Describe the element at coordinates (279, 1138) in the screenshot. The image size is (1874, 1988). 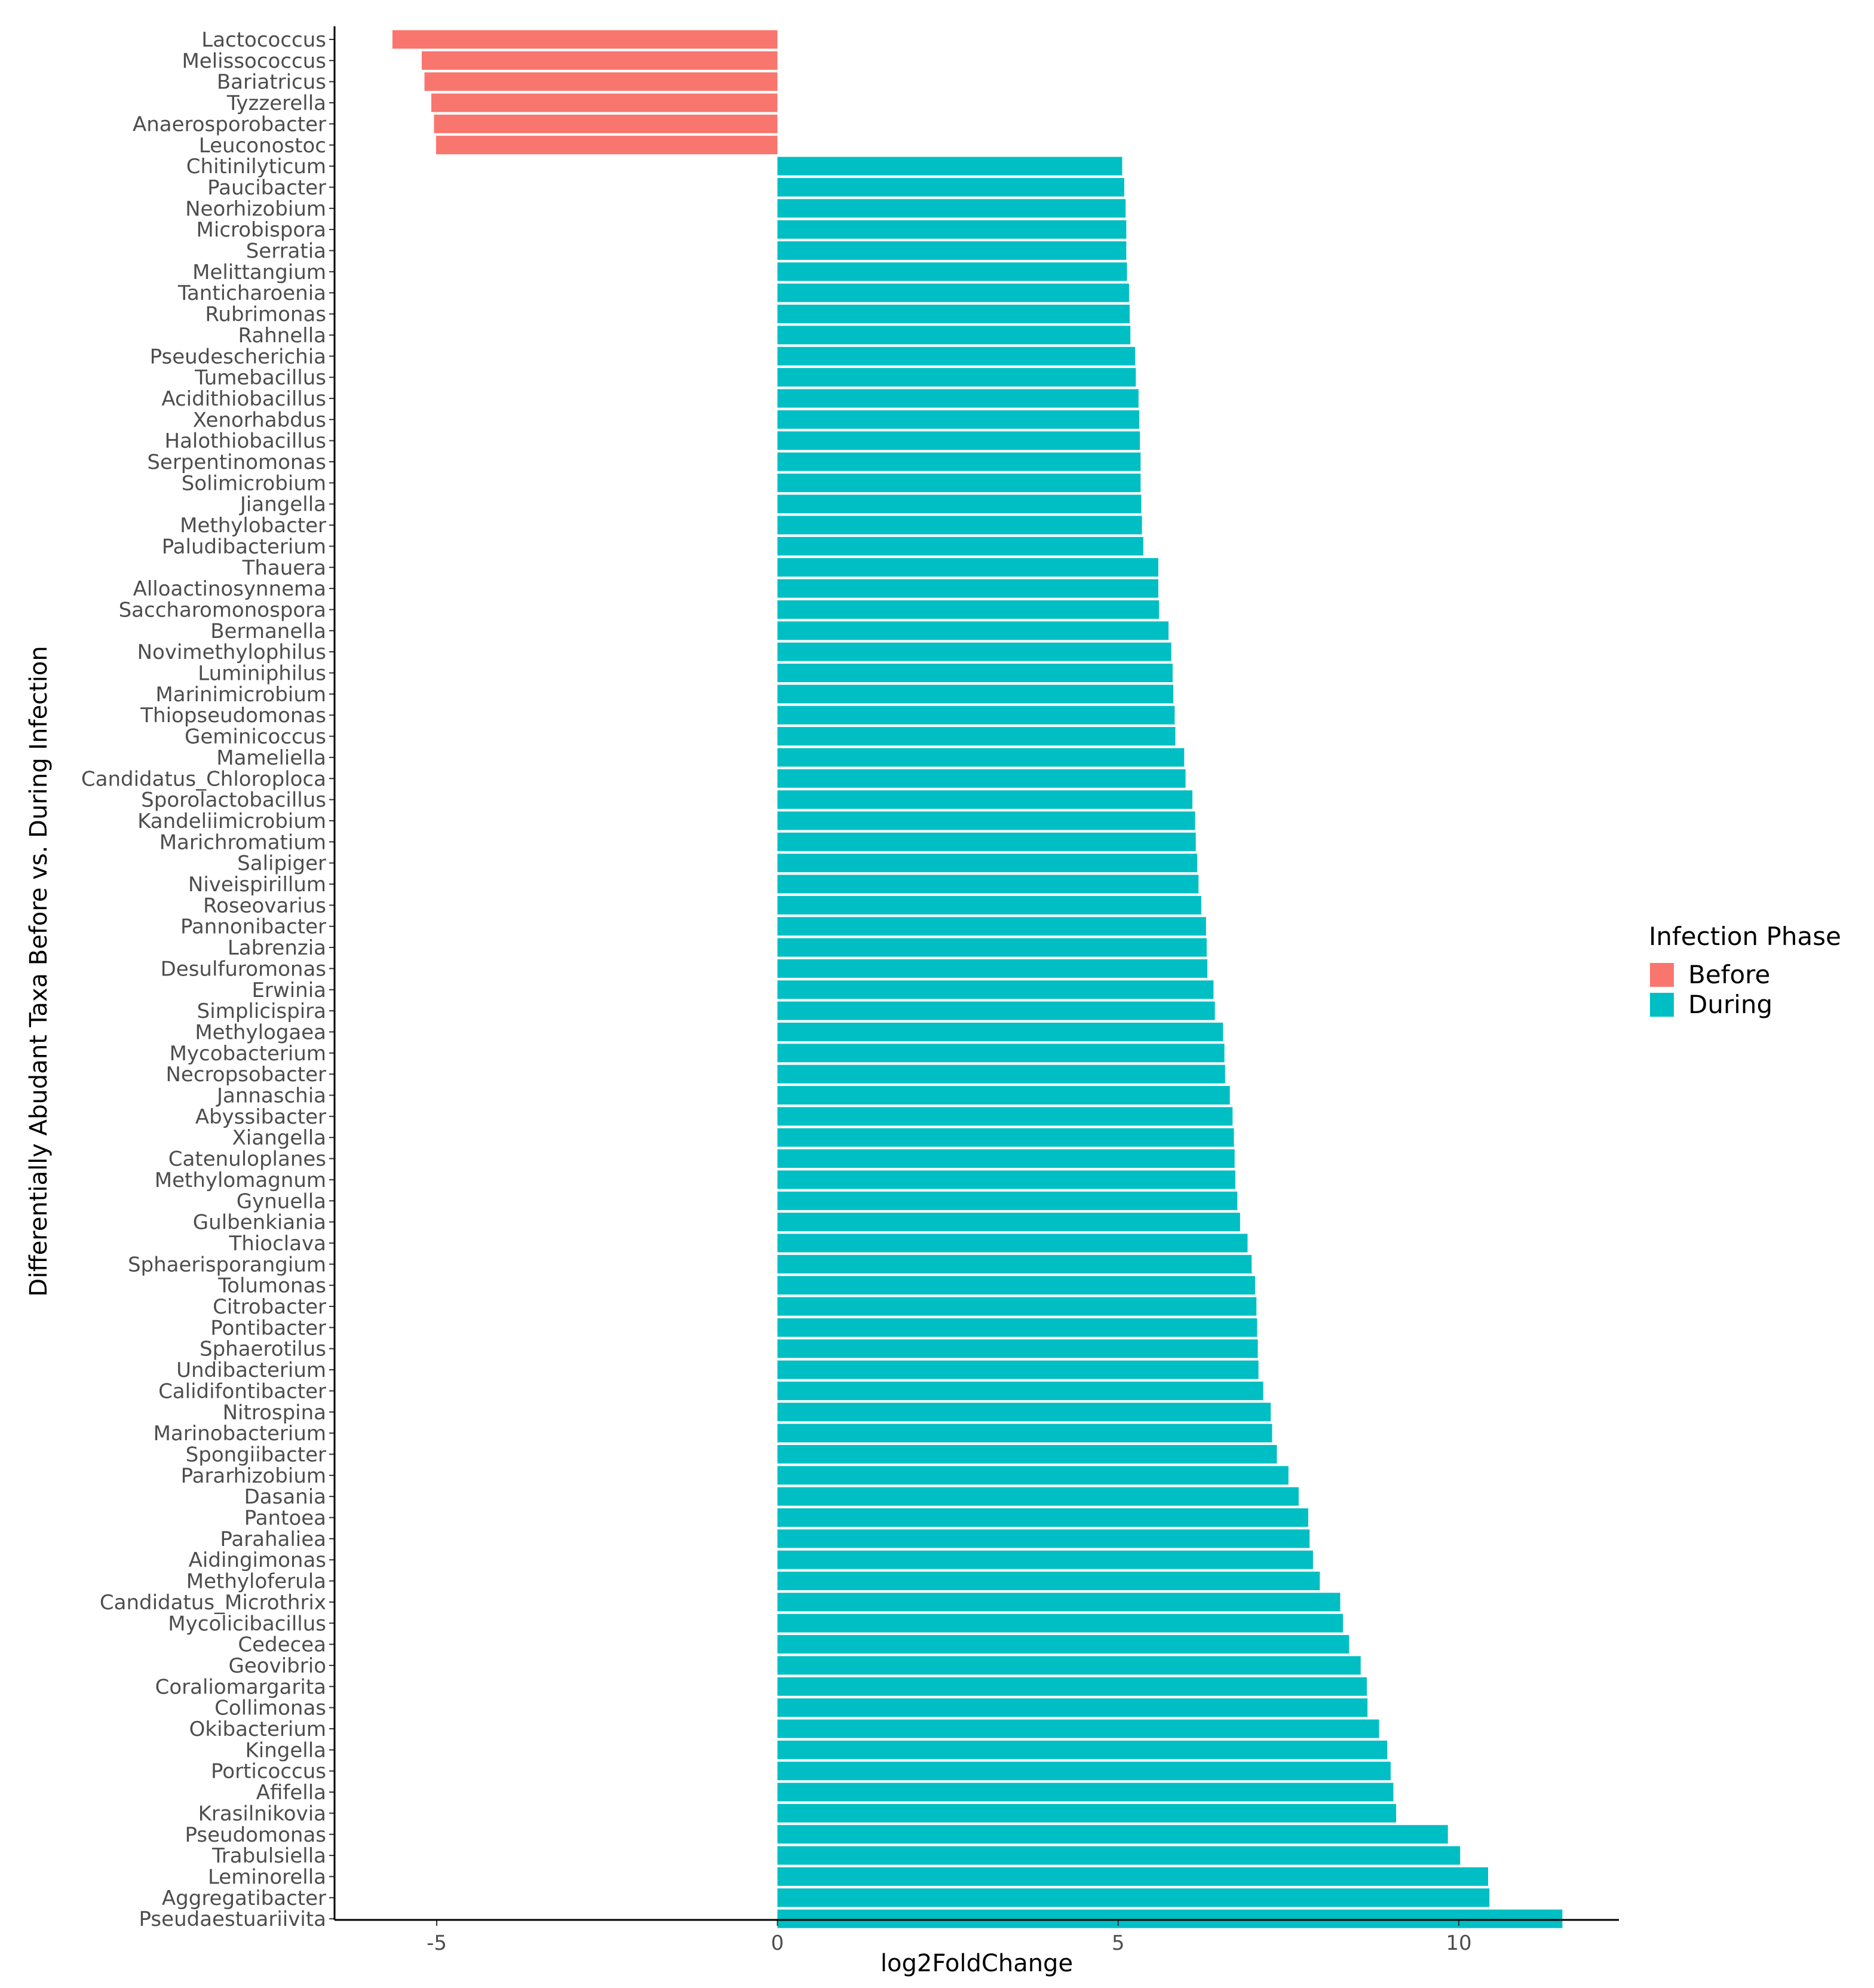
I see `y-tick-label: Xiangella` at that location.